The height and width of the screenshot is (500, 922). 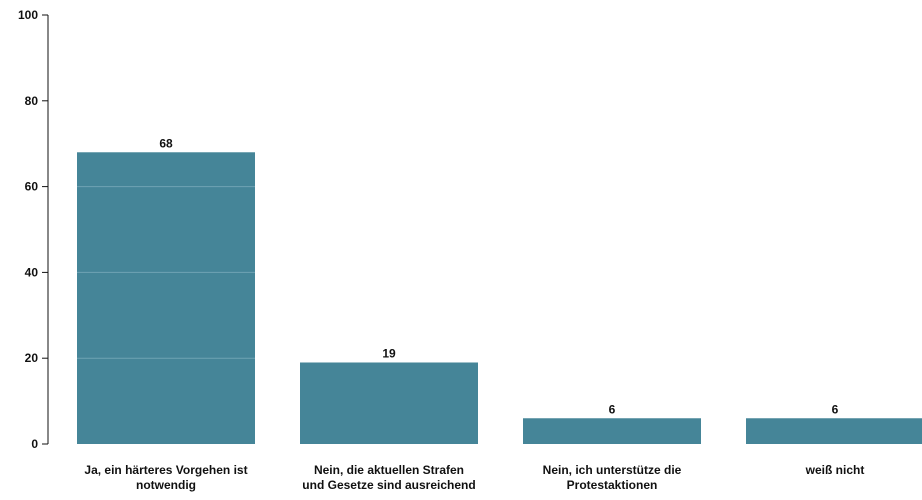 I want to click on y-tick-label: 20, so click(x=32, y=358).